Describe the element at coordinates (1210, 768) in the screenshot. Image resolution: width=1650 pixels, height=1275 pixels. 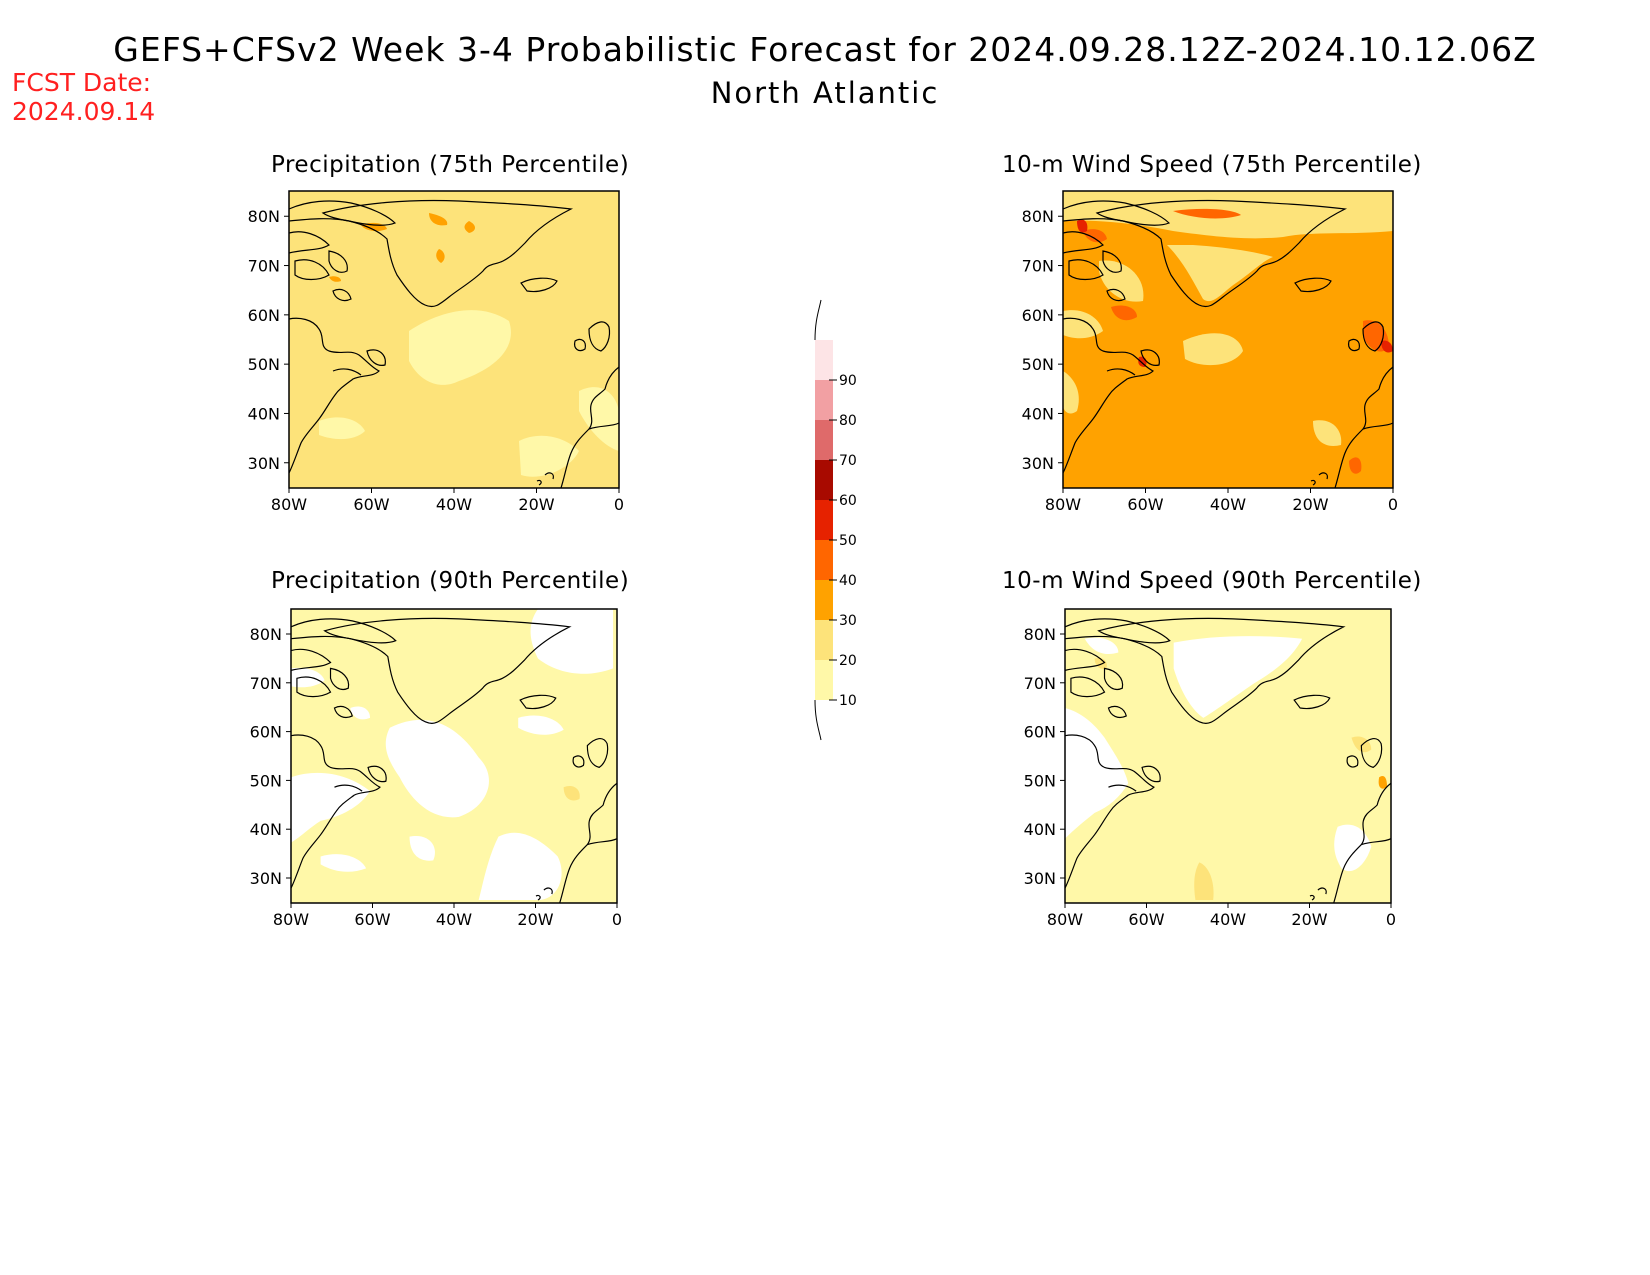
I see `map-panel-wind-90: 80N 70N 60N 50N 40N 30N 80W 60W 40W 20W 0` at that location.